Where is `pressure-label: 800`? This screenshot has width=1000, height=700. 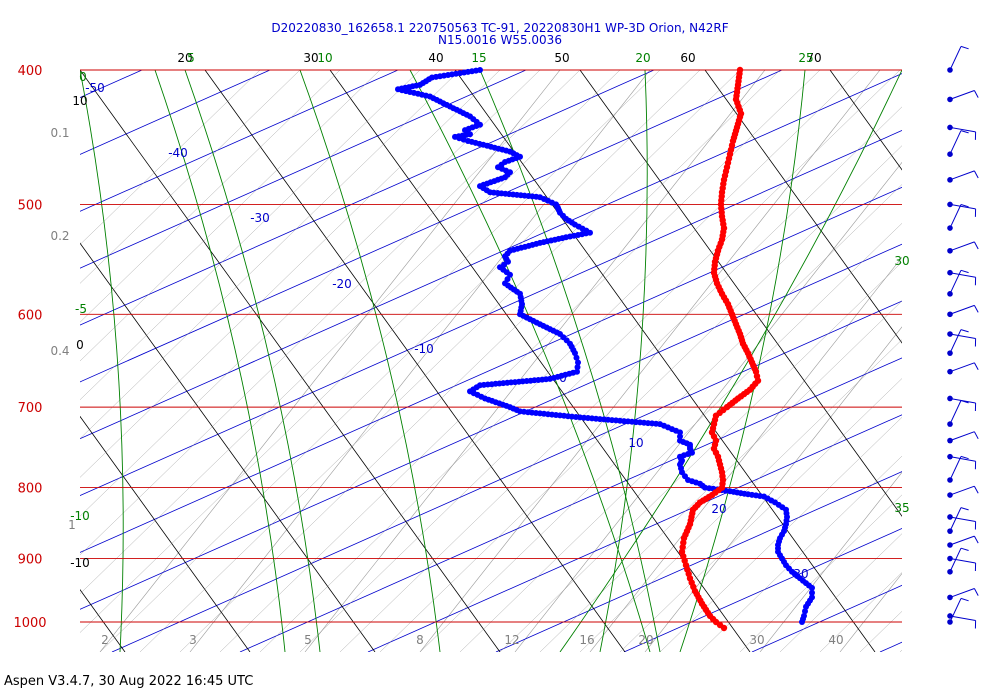
pressure-label: 800 is located at coordinates (30, 489).